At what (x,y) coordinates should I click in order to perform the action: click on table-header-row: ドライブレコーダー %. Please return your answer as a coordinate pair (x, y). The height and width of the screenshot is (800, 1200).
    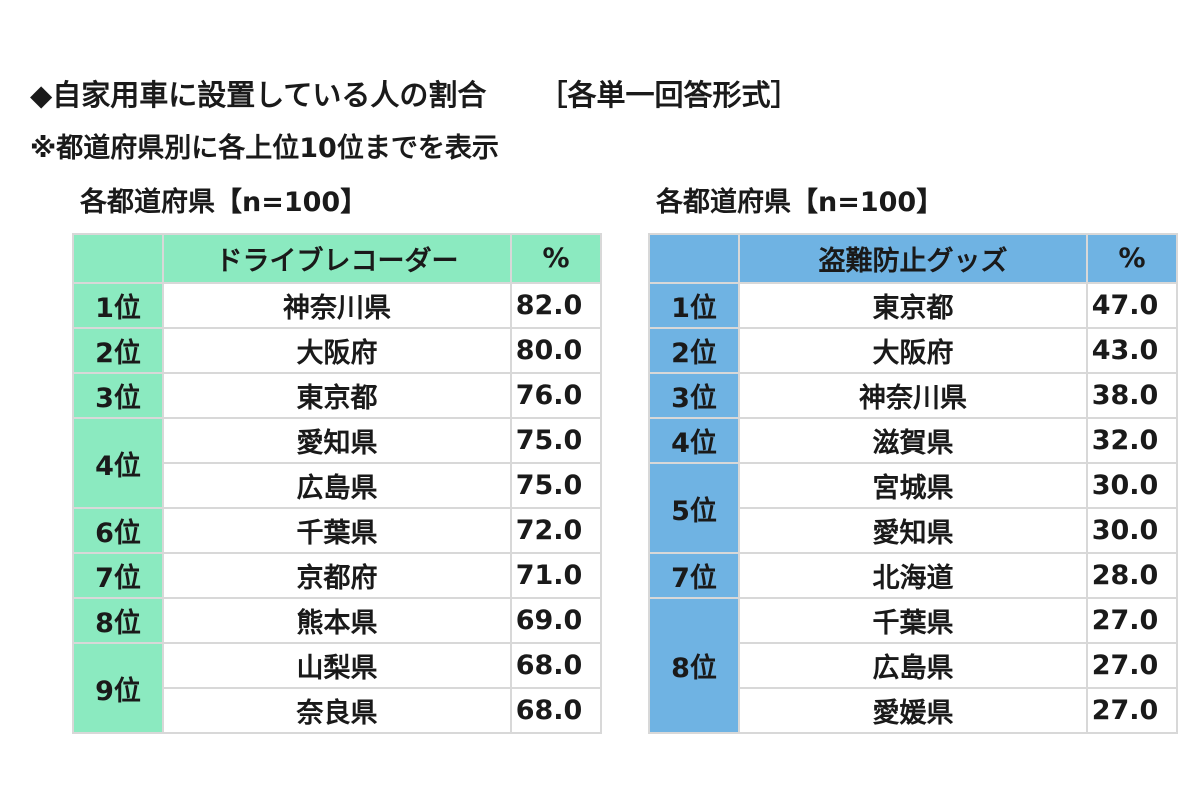
    Looking at the image, I should click on (337, 258).